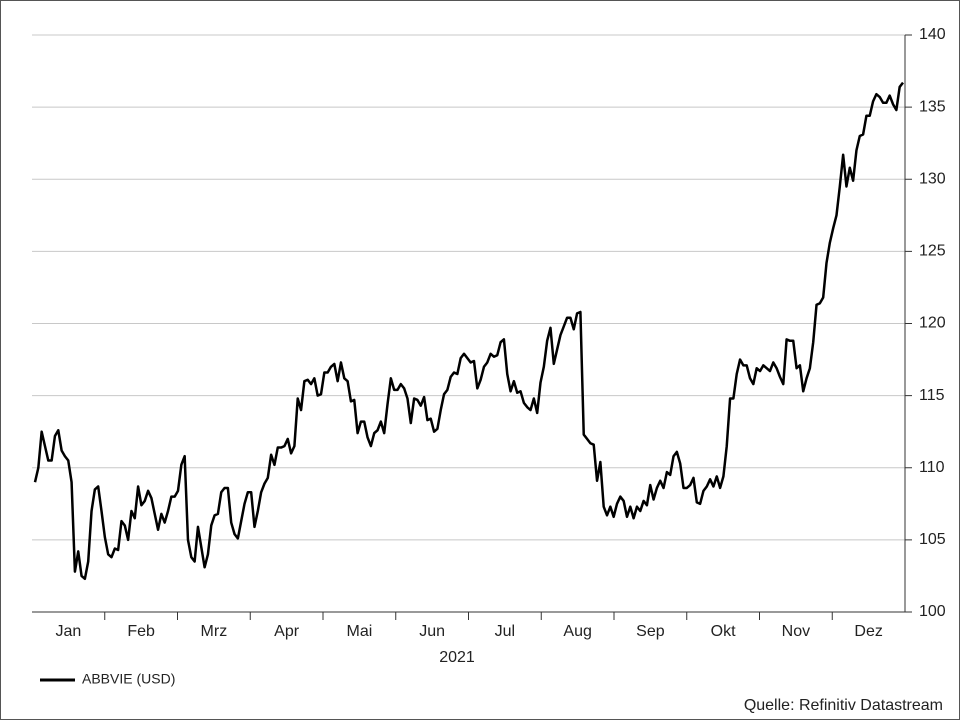 Image resolution: width=960 pixels, height=720 pixels. Describe the element at coordinates (843, 705) in the screenshot. I see `source: Quelle: Refinitiv Datastream` at that location.